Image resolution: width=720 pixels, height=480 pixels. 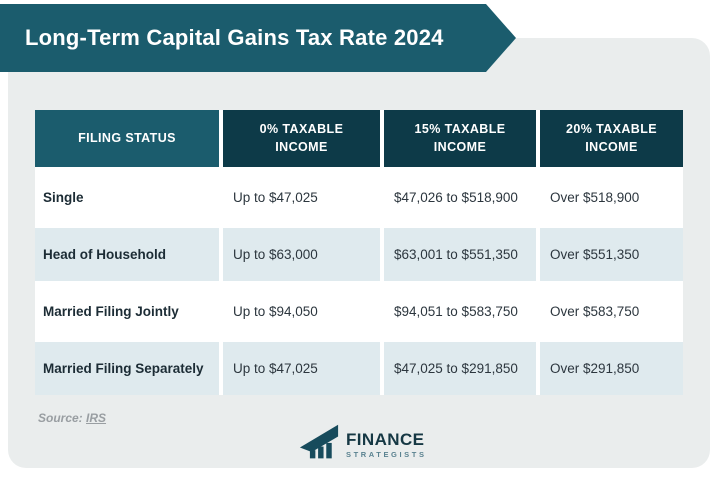 I want to click on table-cell-filing-status: Married Filing Separately, so click(x=127, y=368).